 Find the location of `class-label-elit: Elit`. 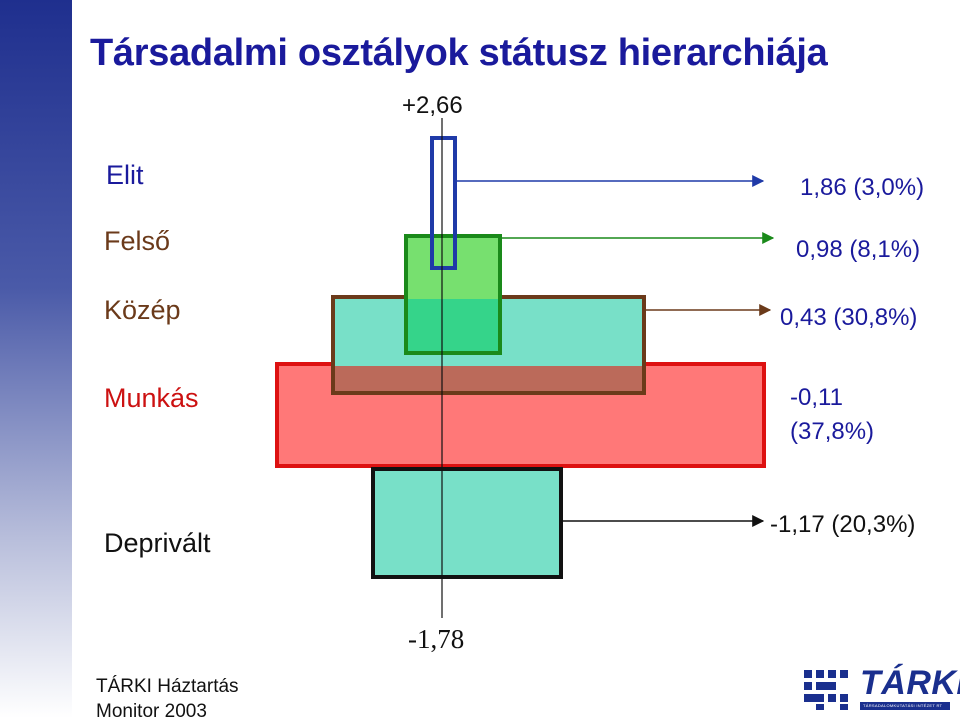

class-label-elit: Elit is located at coordinates (125, 175).